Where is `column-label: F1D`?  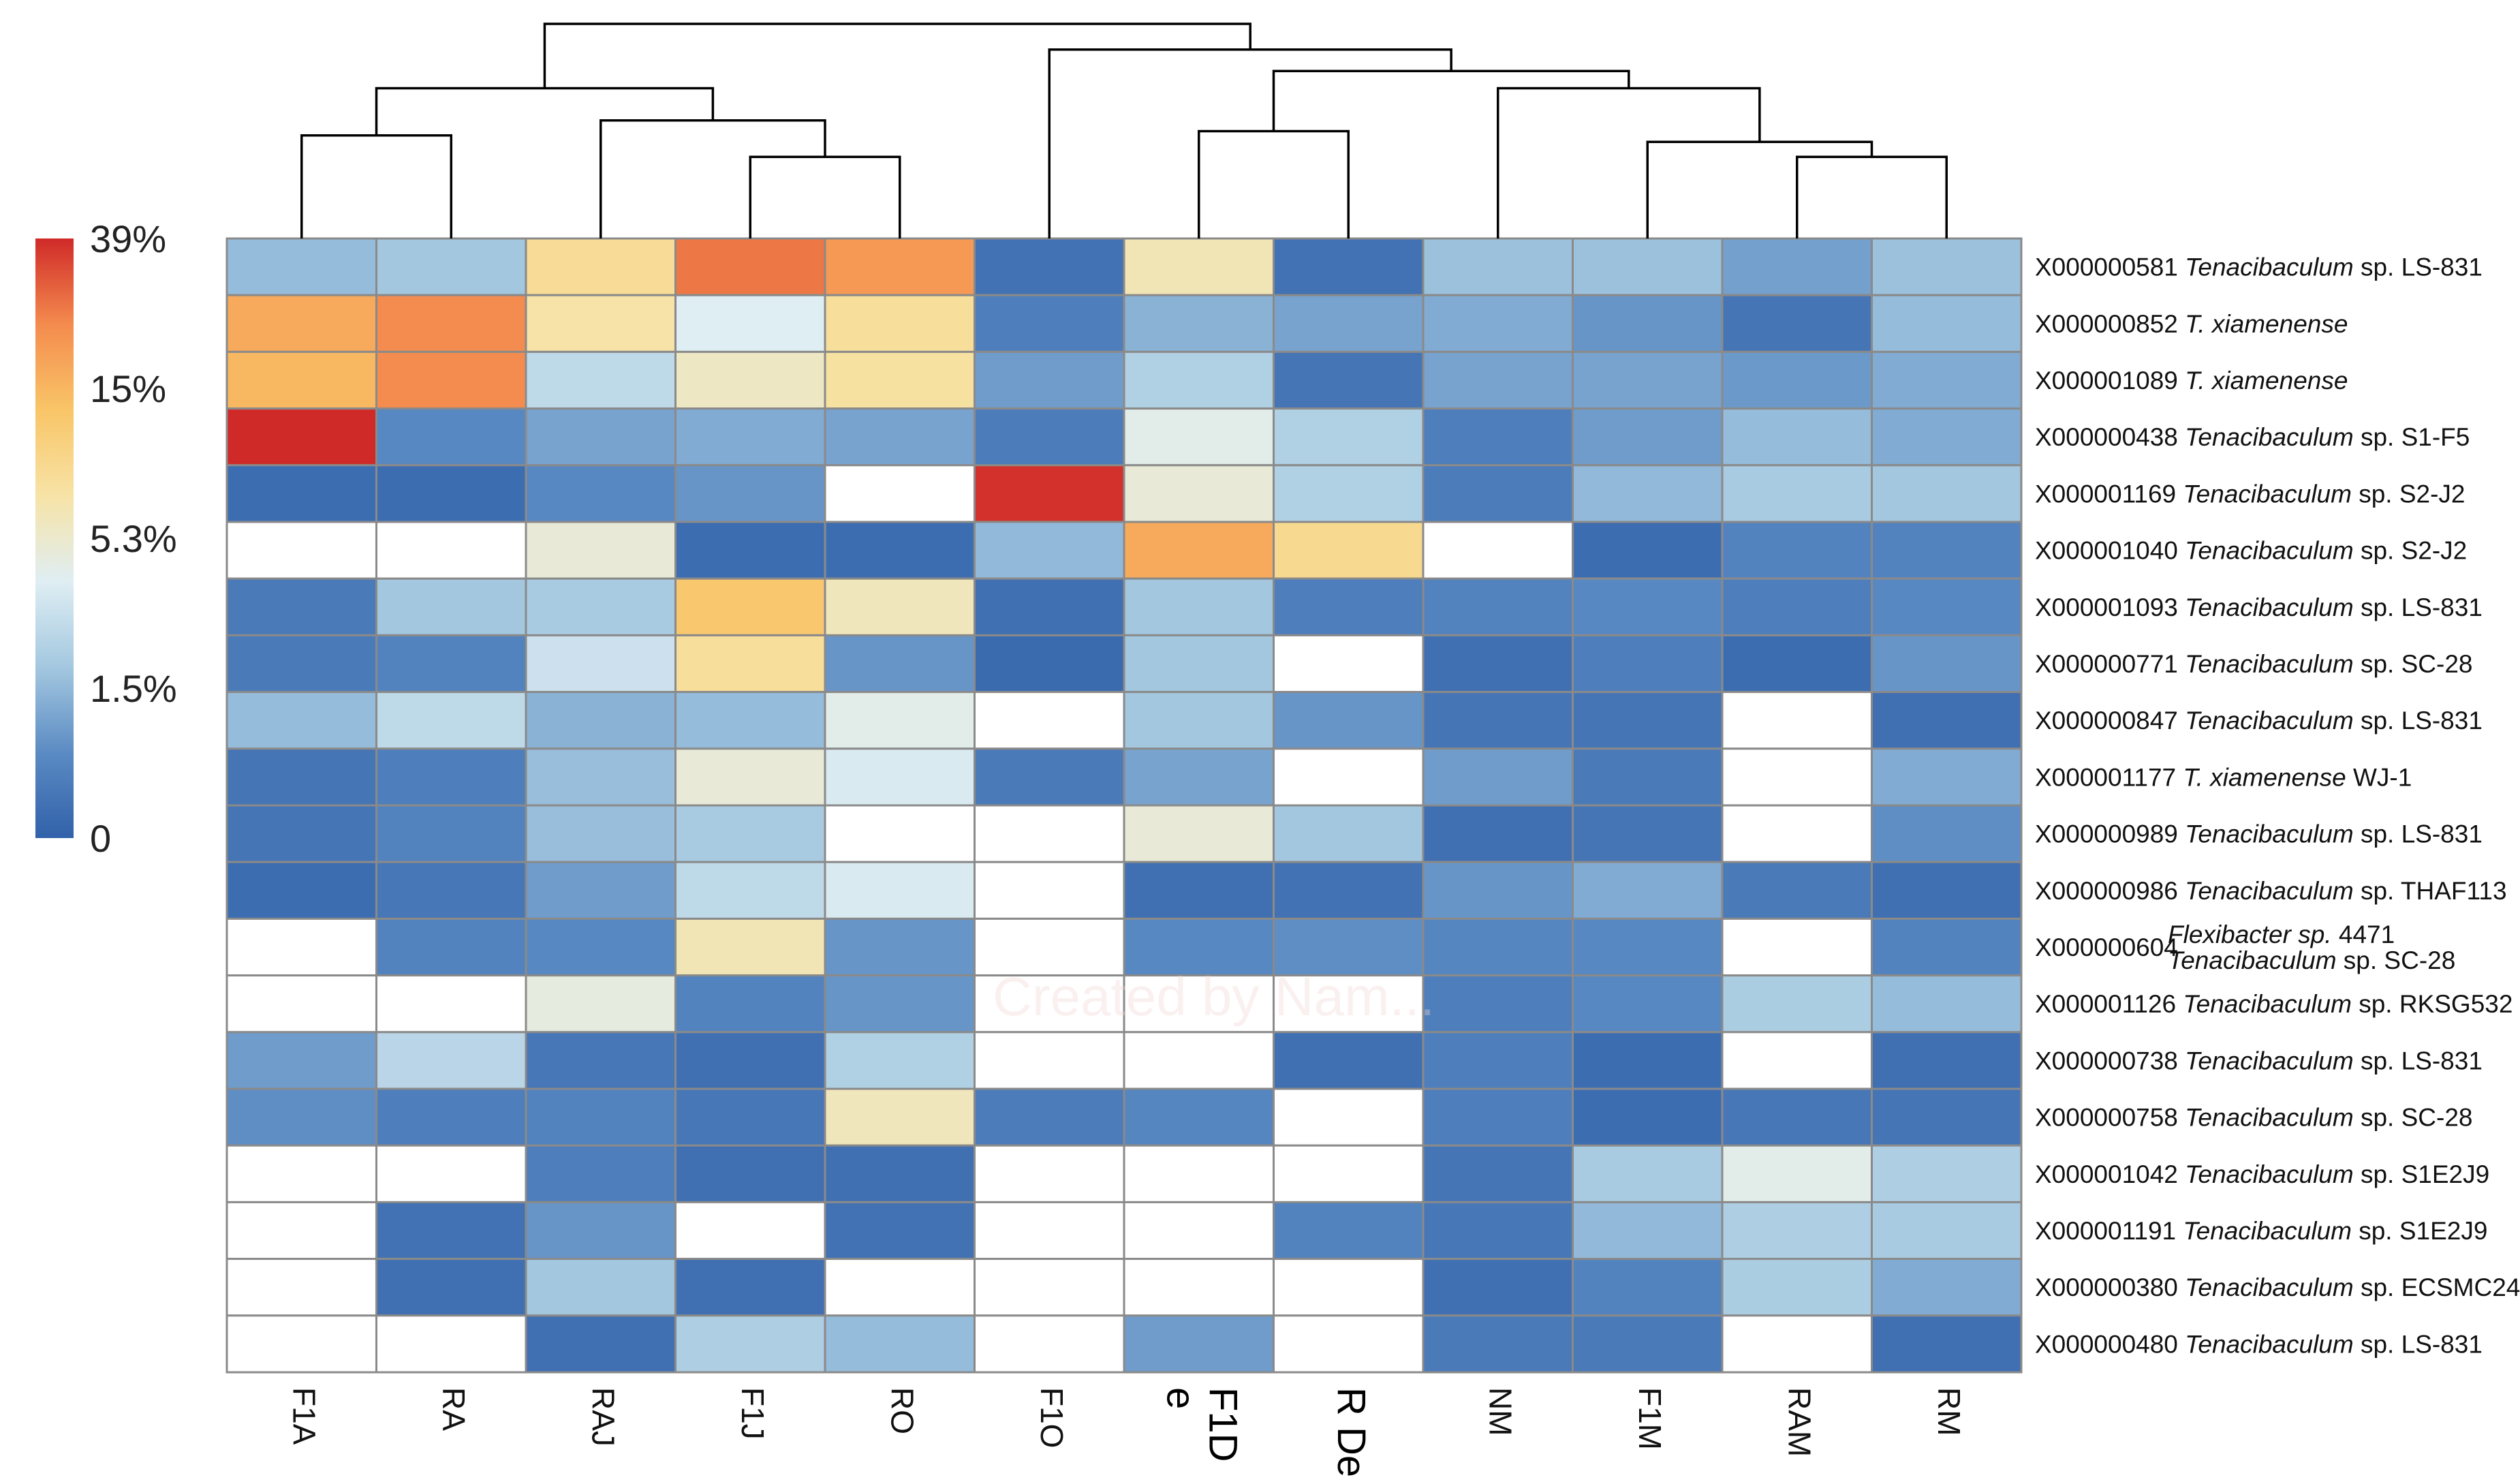 column-label: F1D is located at coordinates (1222, 1424).